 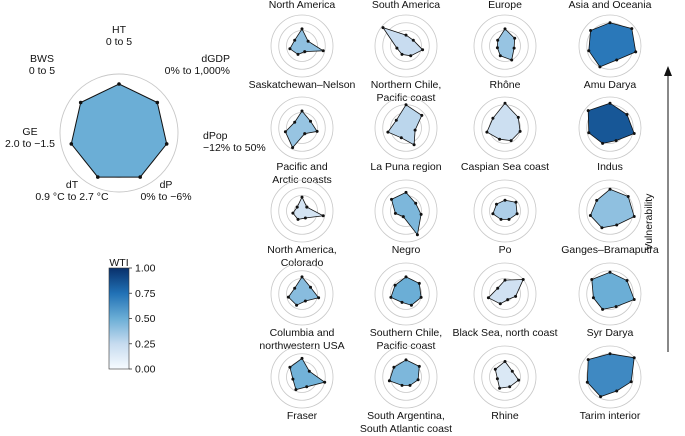 What do you see at coordinates (406, 5) in the screenshot?
I see `region-header: South America` at bounding box center [406, 5].